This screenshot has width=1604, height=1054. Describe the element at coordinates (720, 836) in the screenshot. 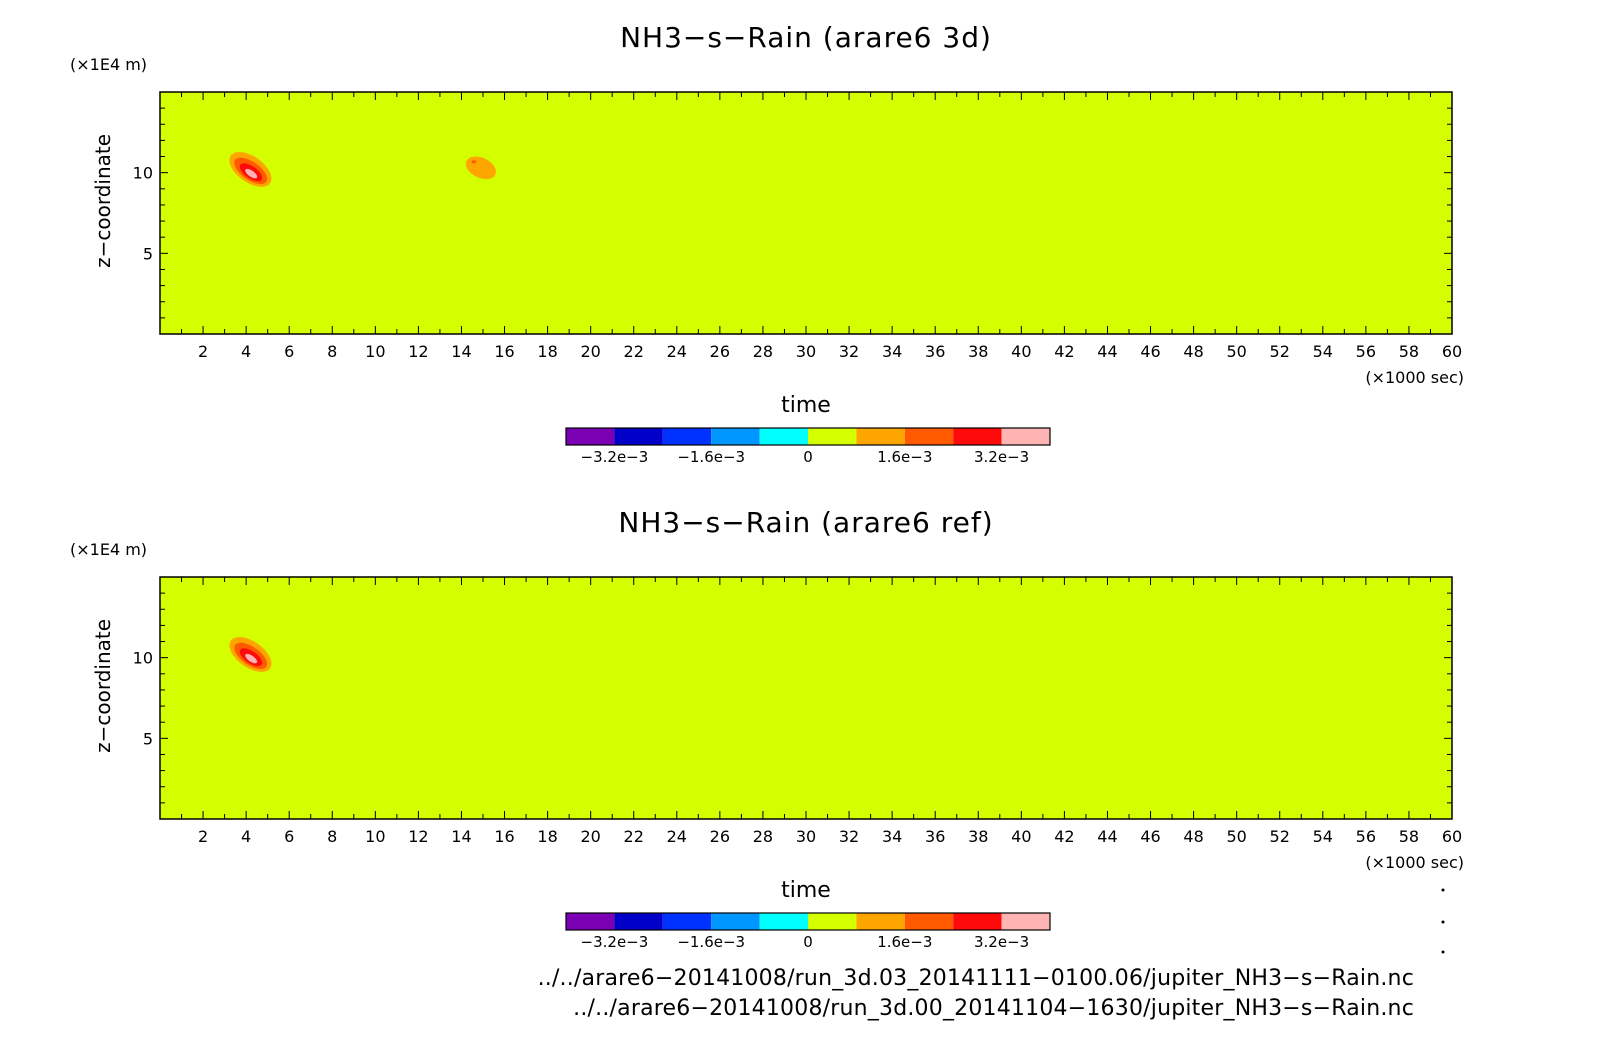

I see `x-tick-label: 26` at that location.